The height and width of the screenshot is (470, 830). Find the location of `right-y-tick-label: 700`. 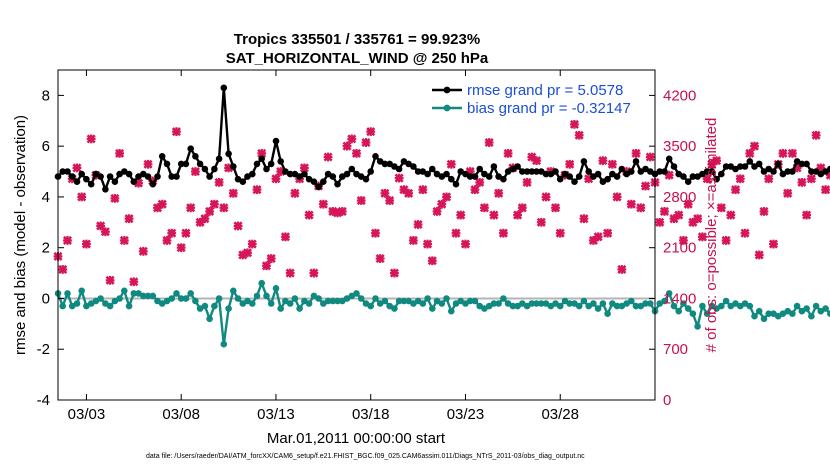

right-y-tick-label: 700 is located at coordinates (675, 349).